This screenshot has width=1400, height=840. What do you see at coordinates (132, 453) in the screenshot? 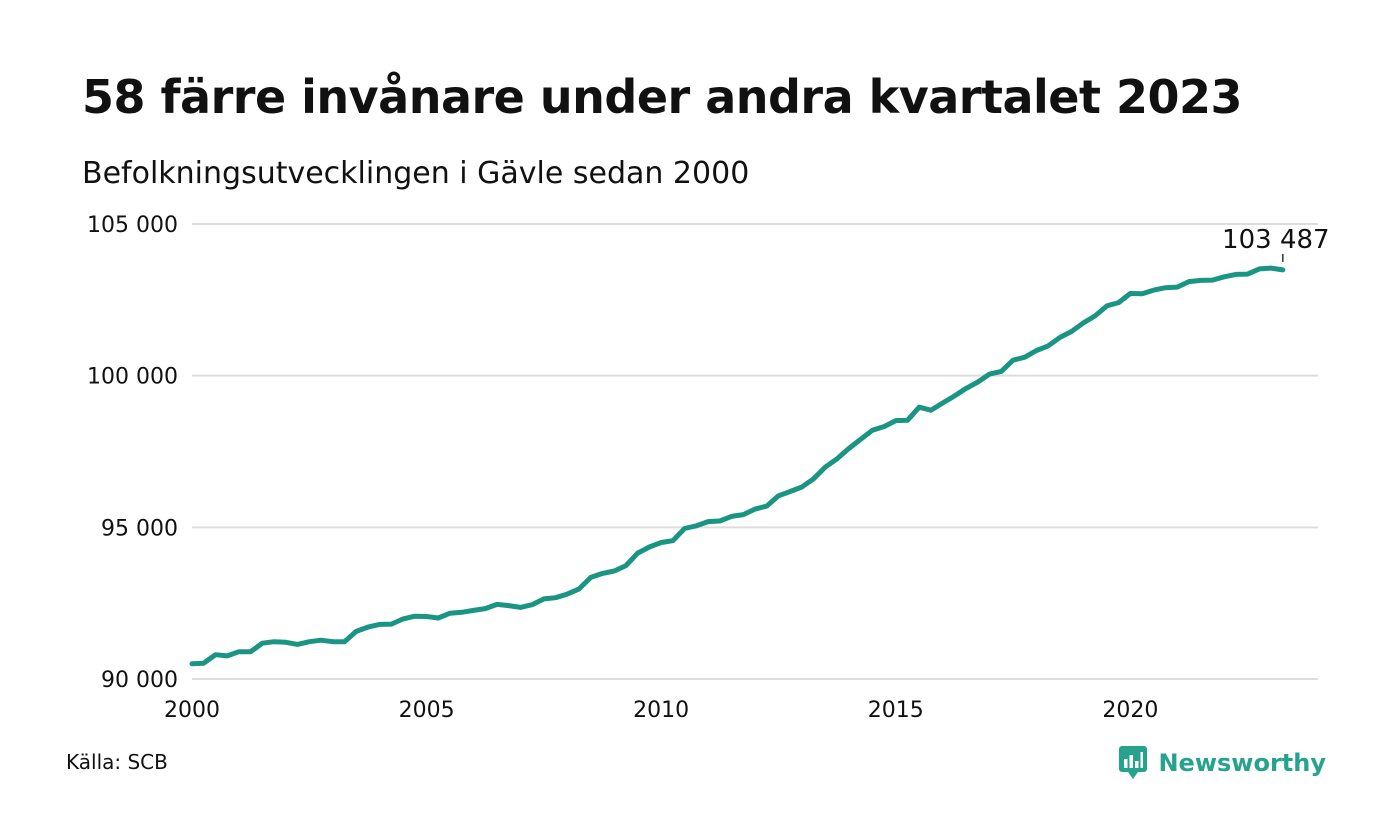
I see `y-axis-ticks: 90 000 95 000 100 000 105 000` at bounding box center [132, 453].